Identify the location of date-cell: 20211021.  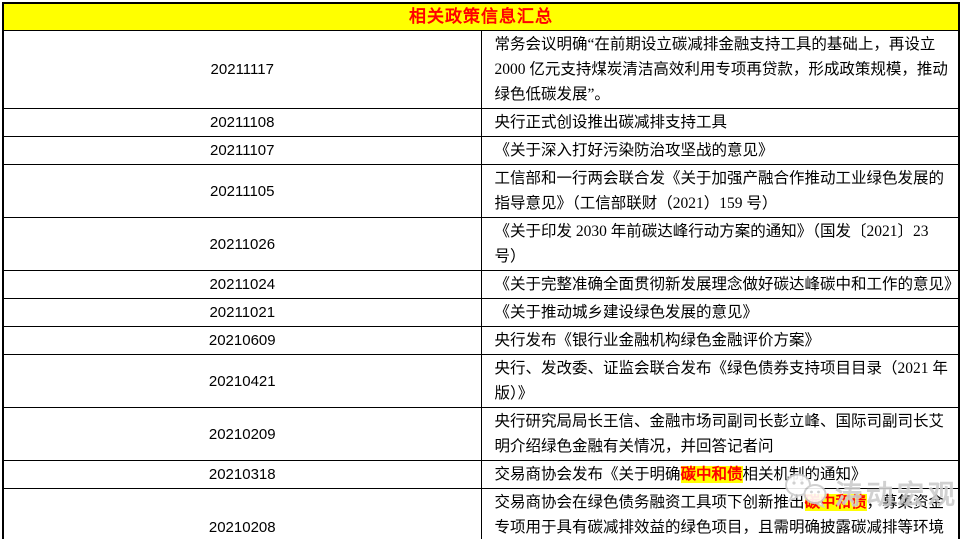
(242, 312).